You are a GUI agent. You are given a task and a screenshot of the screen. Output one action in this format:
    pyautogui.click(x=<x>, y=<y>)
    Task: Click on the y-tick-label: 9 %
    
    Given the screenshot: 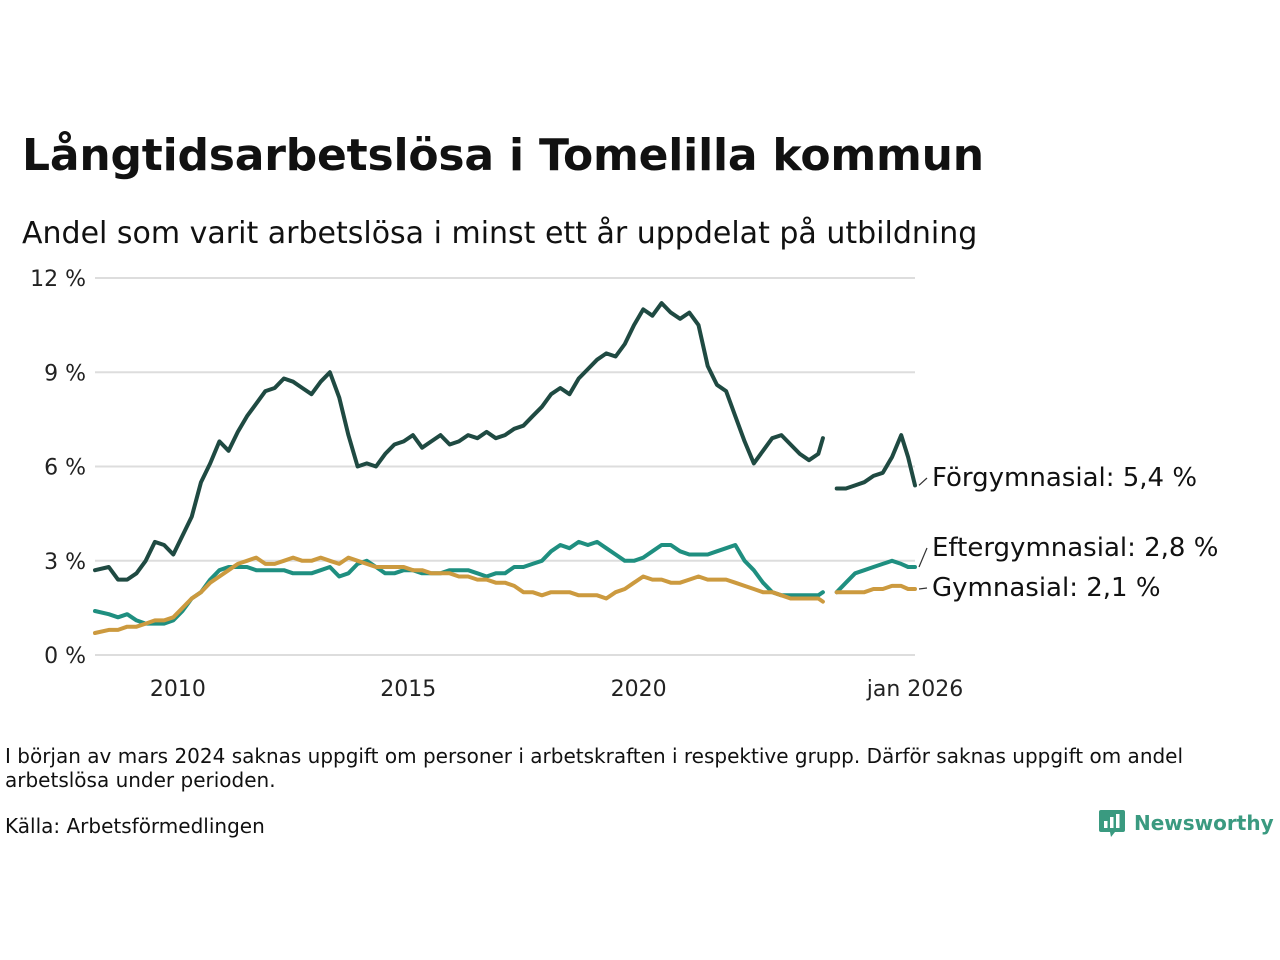 What is the action you would take?
    pyautogui.click(x=65, y=373)
    